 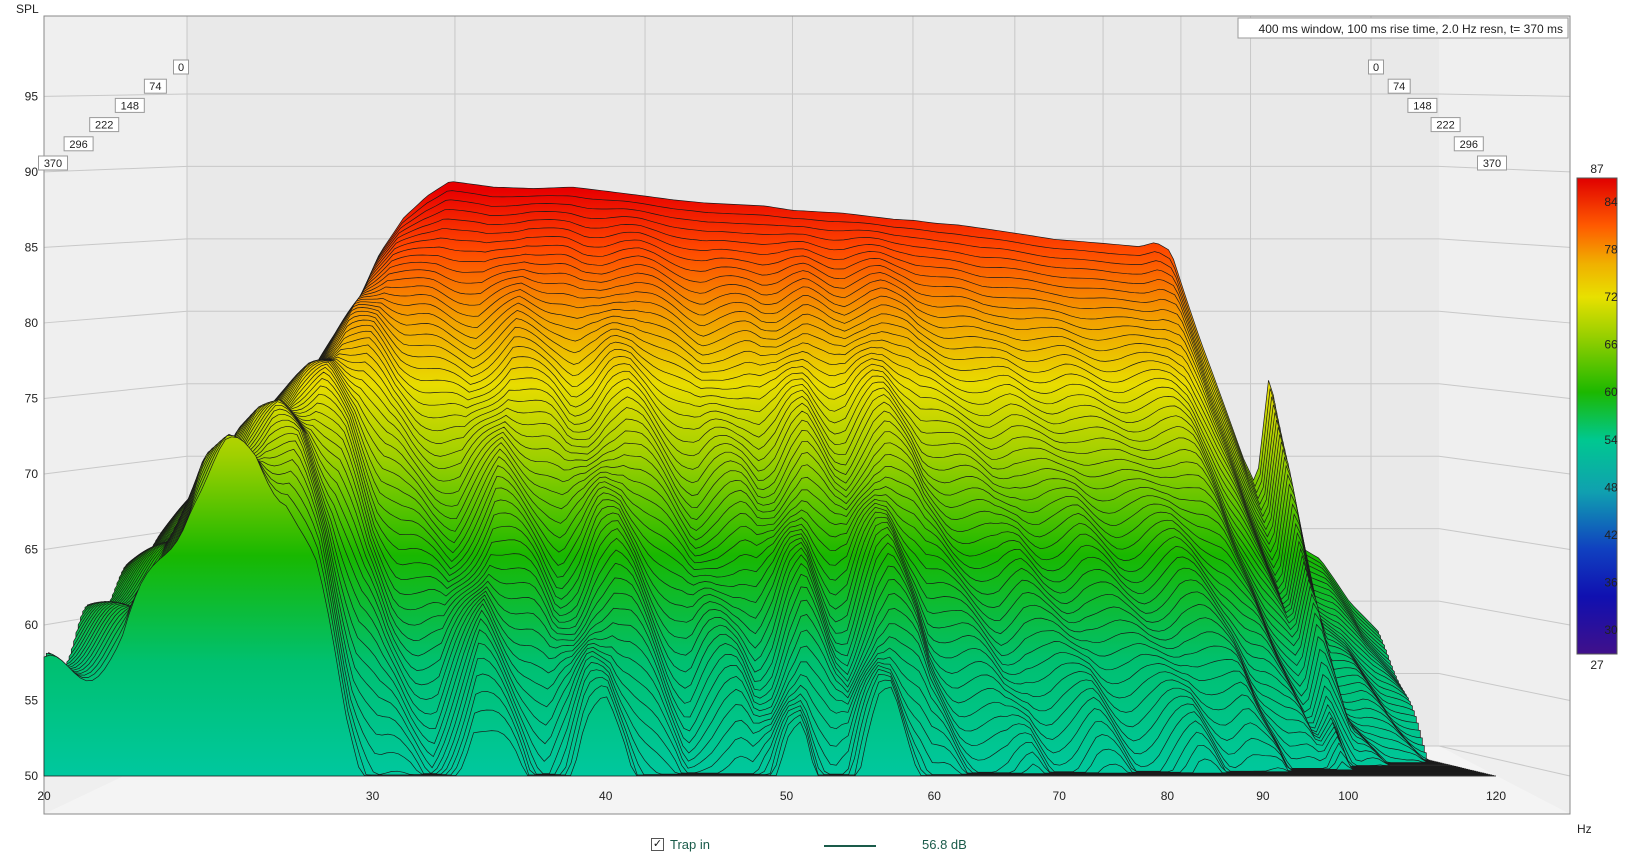 I want to click on colorbar-tick-label: 36, so click(x=1611, y=583).